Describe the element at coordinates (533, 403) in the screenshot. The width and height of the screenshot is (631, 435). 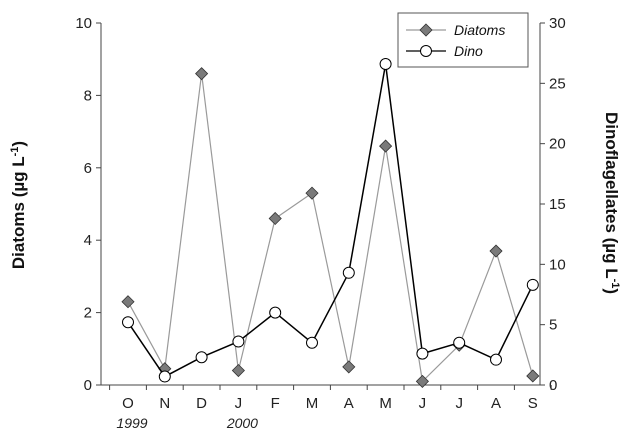
I see `x-category-label: S` at that location.